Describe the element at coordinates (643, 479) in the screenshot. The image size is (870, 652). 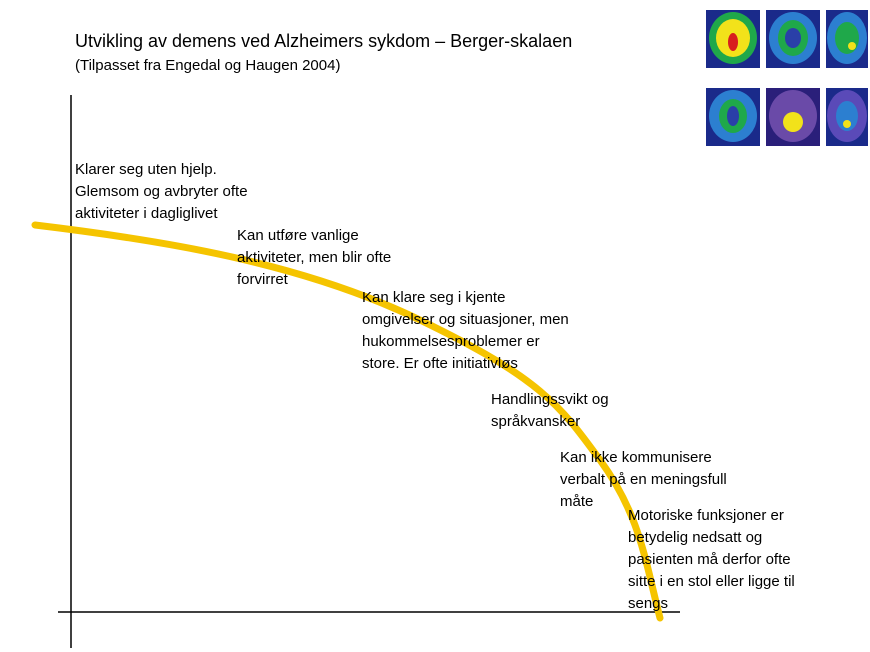
I see `stage-text: verbalt på en meningsfull` at that location.